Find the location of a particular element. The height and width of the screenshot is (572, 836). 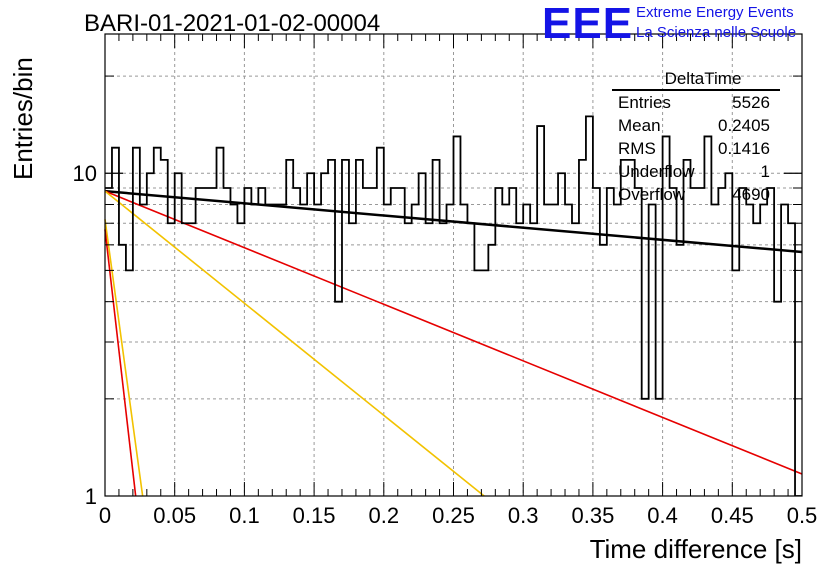

stats-title: DeltaTime is located at coordinates (696, 80).